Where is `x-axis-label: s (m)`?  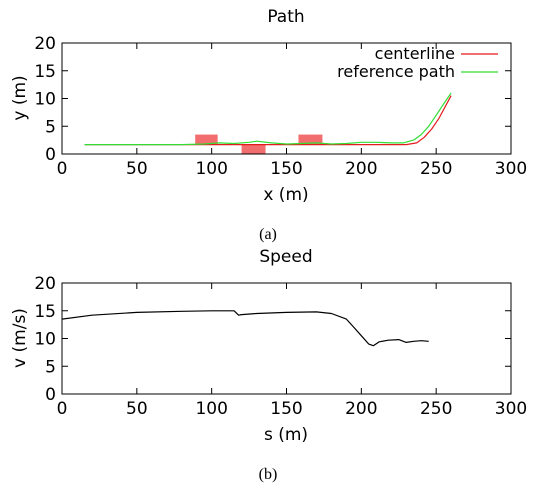
x-axis-label: s (m) is located at coordinates (286, 435).